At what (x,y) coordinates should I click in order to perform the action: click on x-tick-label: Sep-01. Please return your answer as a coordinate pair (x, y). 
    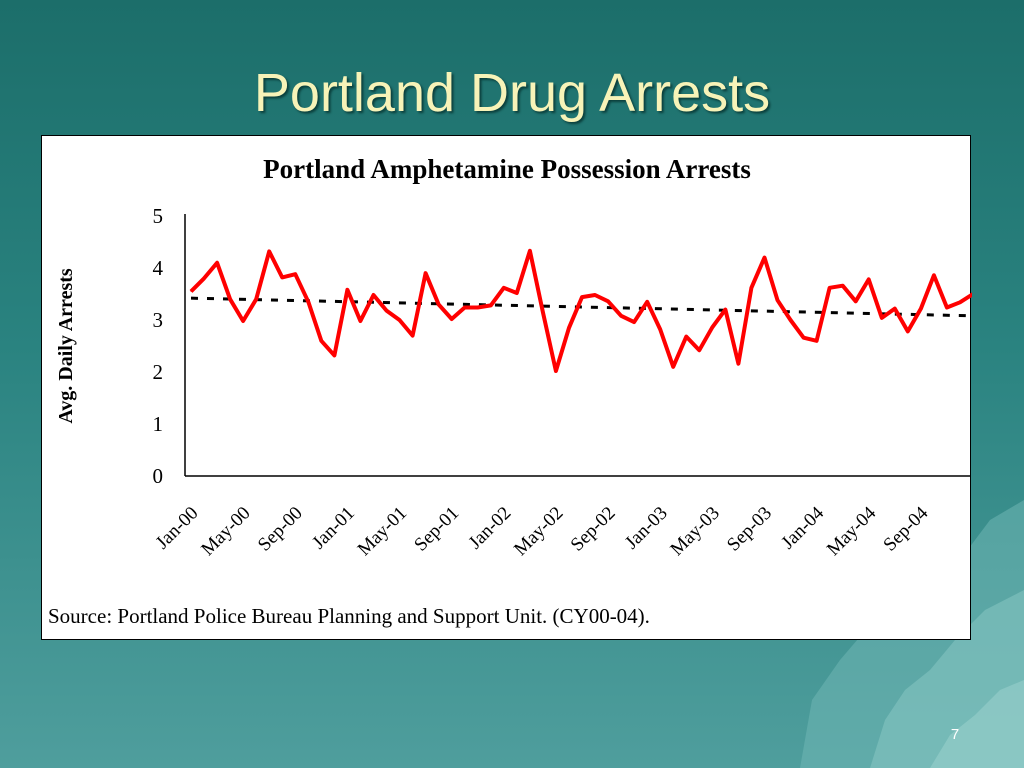
    Looking at the image, I should click on (436, 529).